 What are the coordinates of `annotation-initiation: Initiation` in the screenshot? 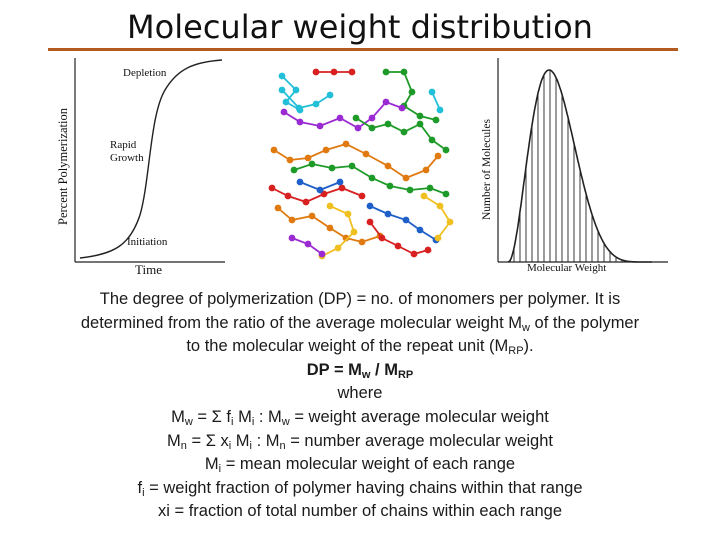 It's located at (147, 242).